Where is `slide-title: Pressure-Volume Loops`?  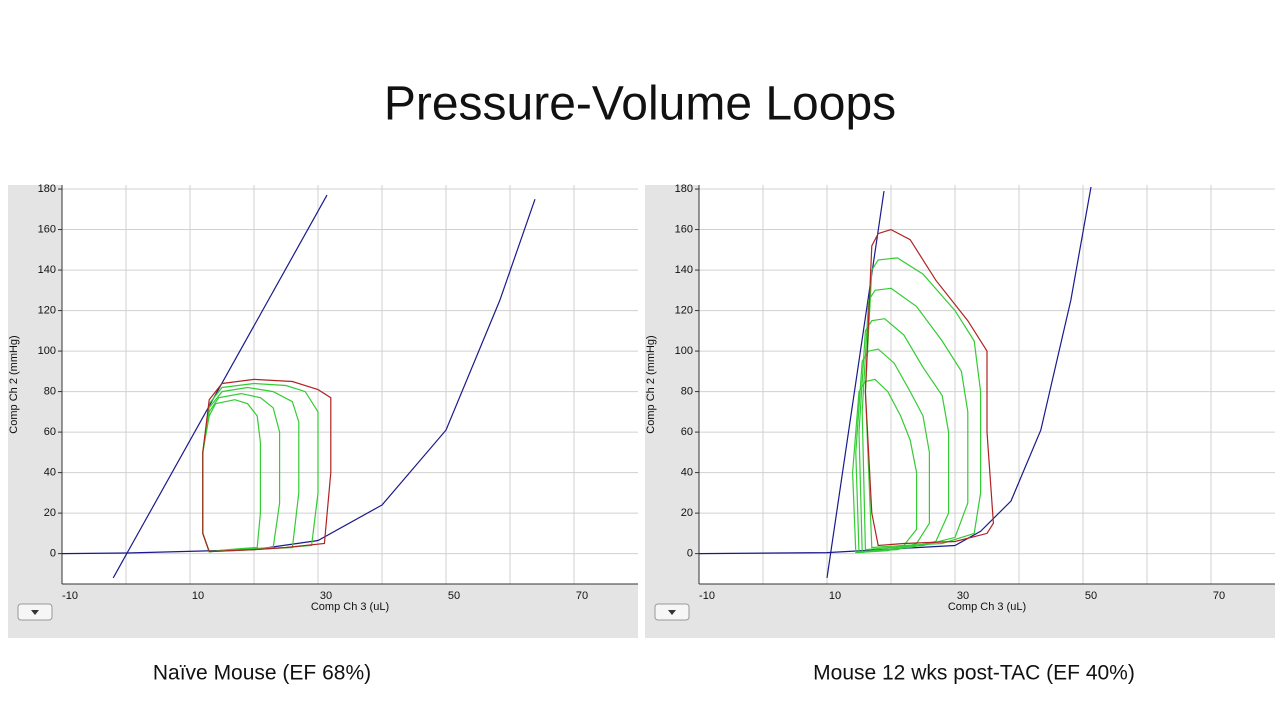 slide-title: Pressure-Volume Loops is located at coordinates (640, 104).